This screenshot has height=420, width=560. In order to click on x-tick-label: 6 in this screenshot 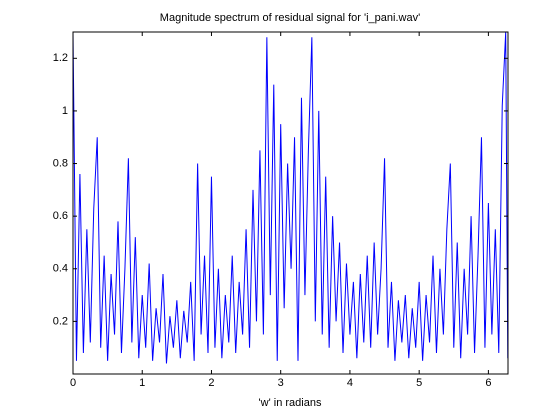, I will do `click(488, 383)`.